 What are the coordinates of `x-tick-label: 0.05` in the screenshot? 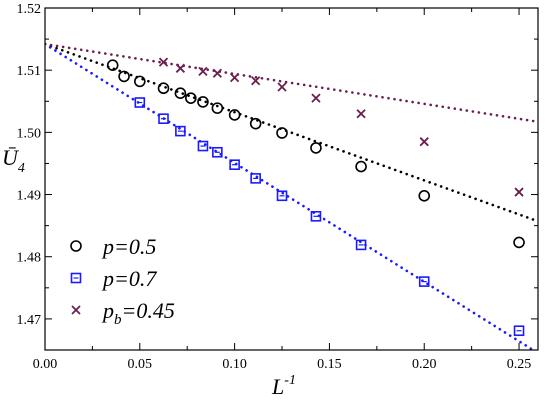 It's located at (140, 364).